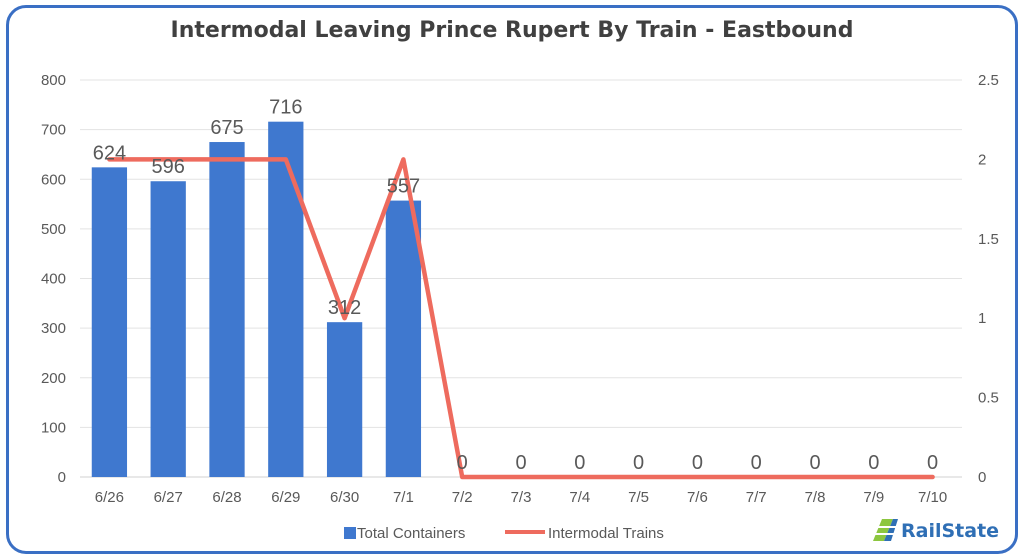 Image resolution: width=1024 pixels, height=559 pixels. I want to click on x-tick-label: 6/27, so click(168, 497).